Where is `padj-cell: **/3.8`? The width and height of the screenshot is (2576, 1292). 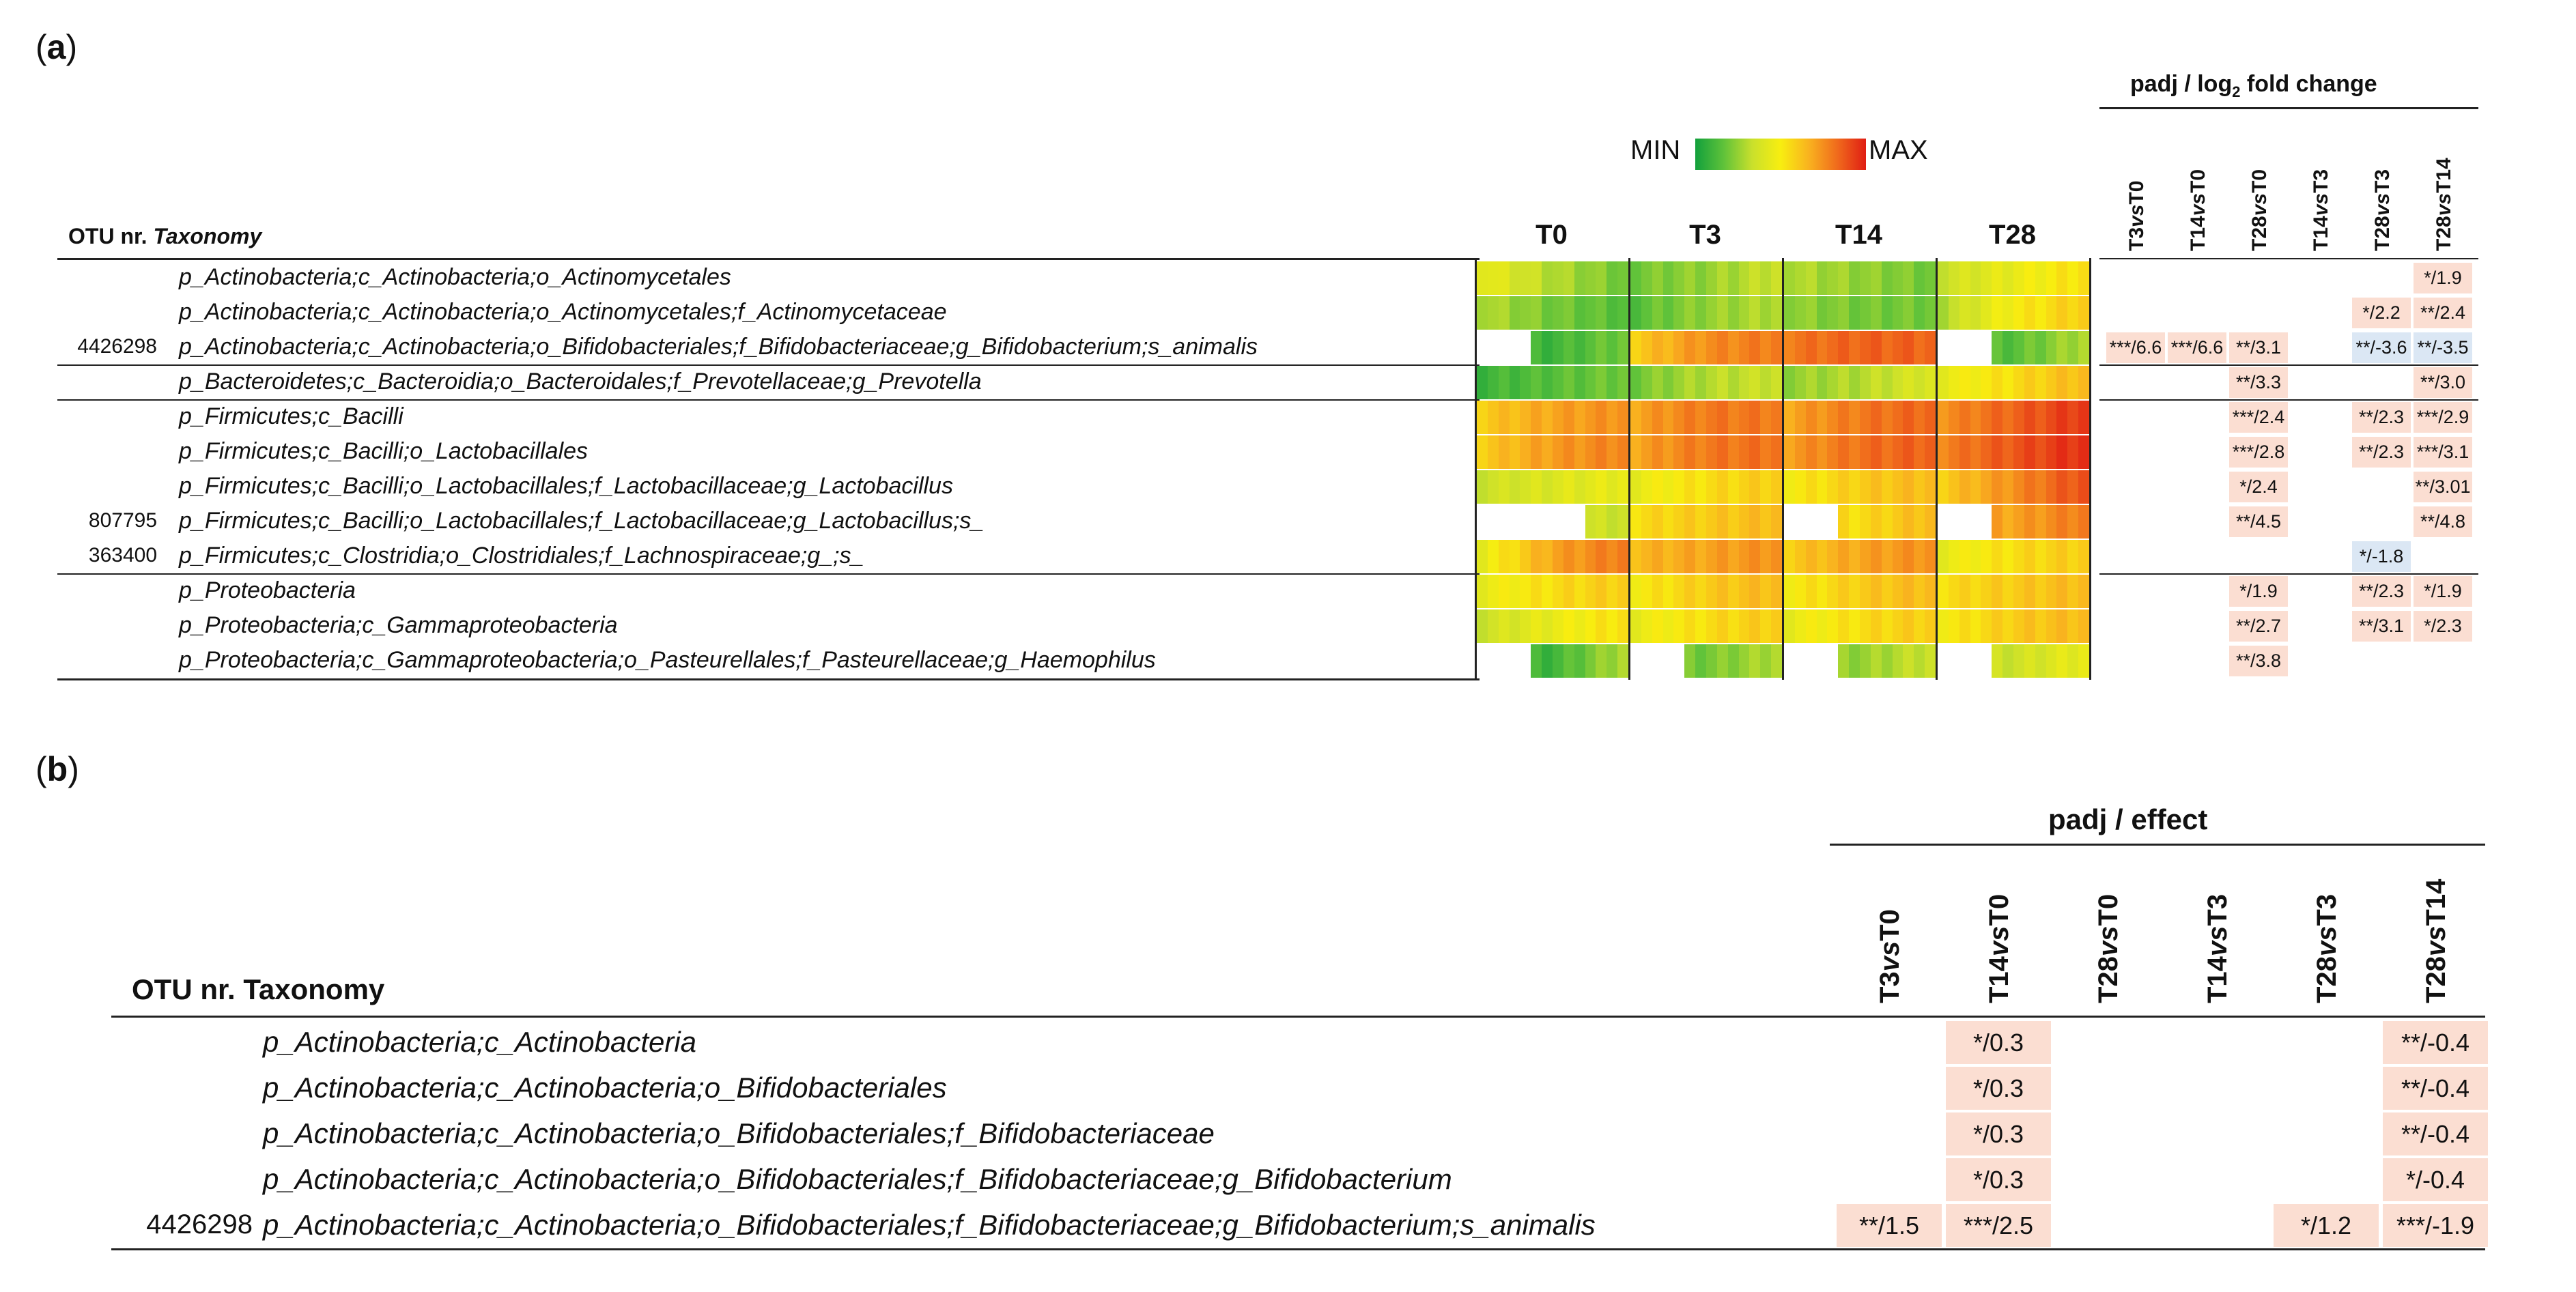
padj-cell: **/3.8 is located at coordinates (2258, 661).